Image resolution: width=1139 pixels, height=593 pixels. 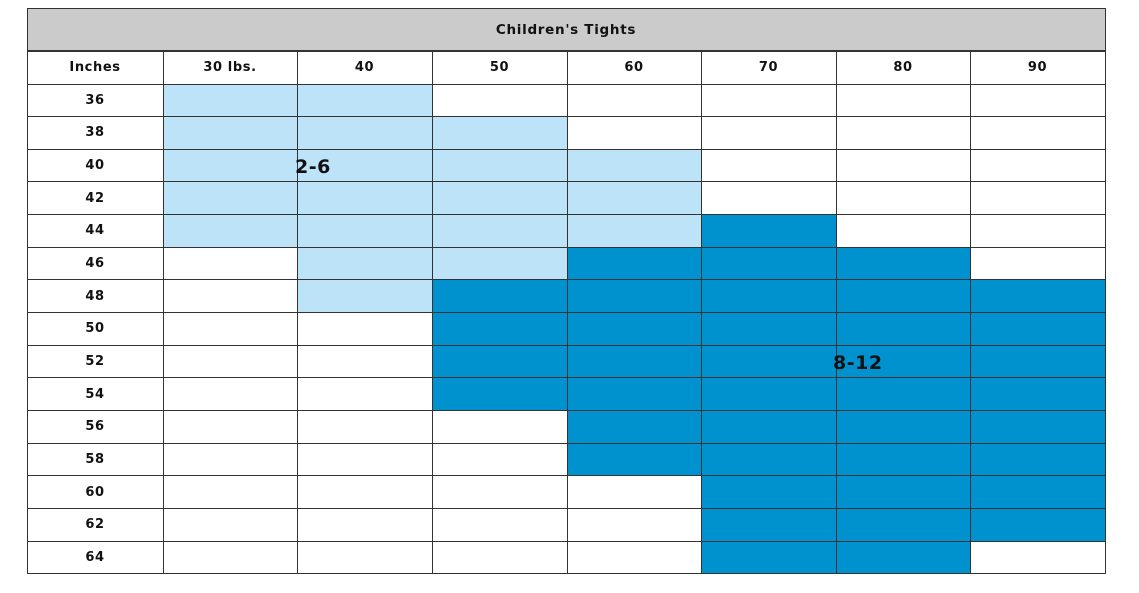 I want to click on row-label: 42, so click(x=95, y=198).